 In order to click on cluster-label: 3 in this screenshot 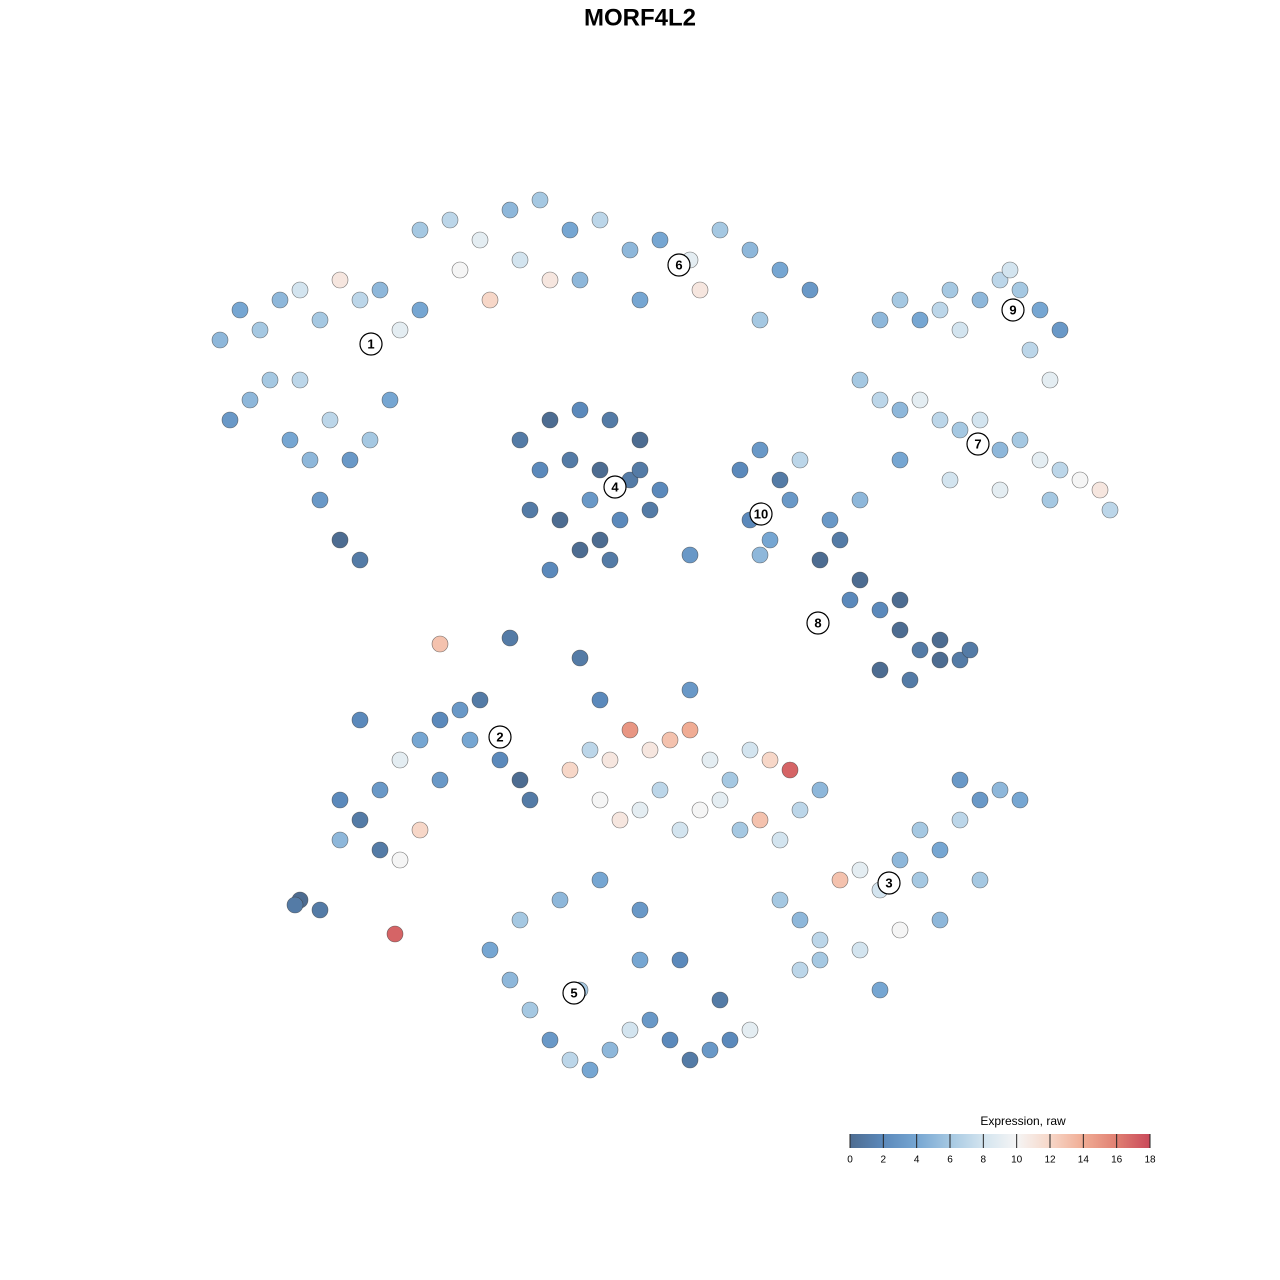, I will do `click(888, 882)`.